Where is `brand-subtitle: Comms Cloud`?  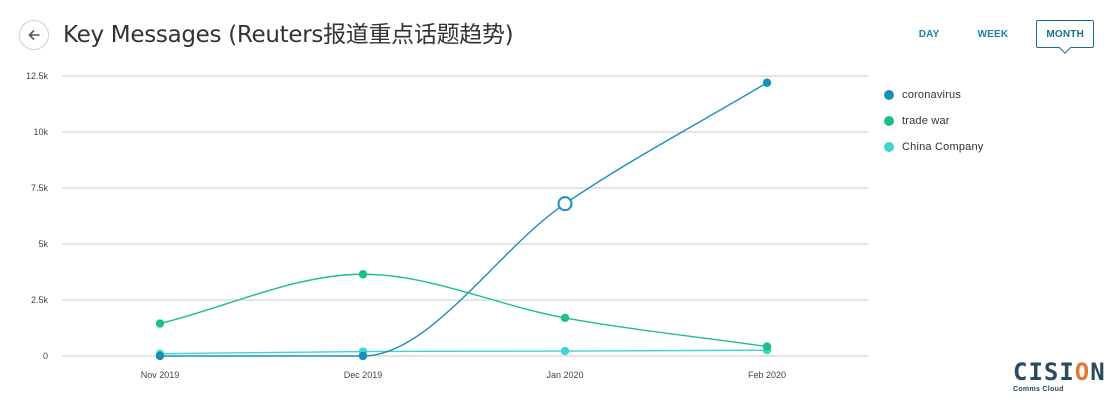
brand-subtitle: Comms Cloud is located at coordinates (1038, 389).